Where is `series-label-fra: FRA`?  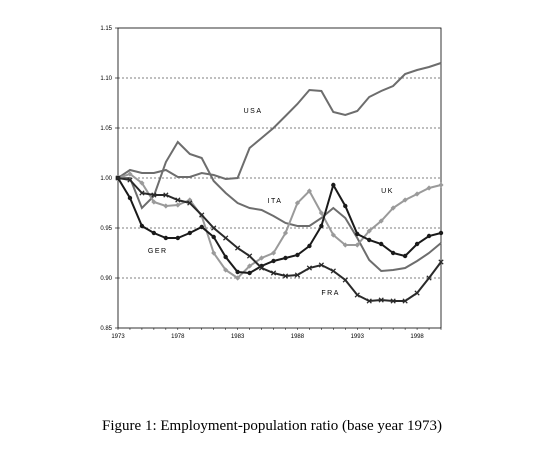 series-label-fra: FRA is located at coordinates (330, 293).